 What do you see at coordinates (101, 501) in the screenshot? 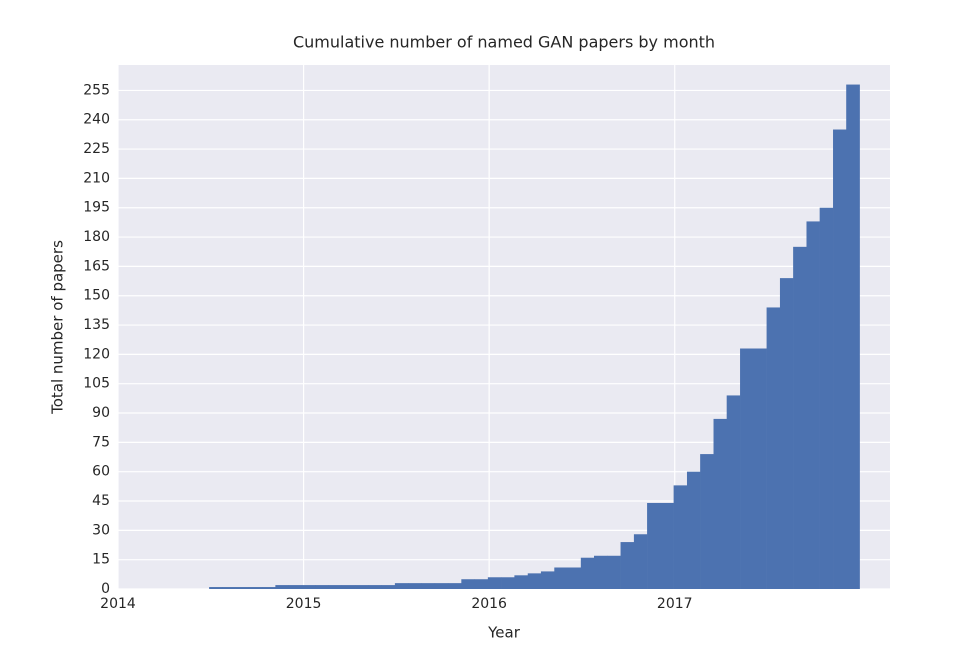
I see `y-tick-label: 45` at bounding box center [101, 501].